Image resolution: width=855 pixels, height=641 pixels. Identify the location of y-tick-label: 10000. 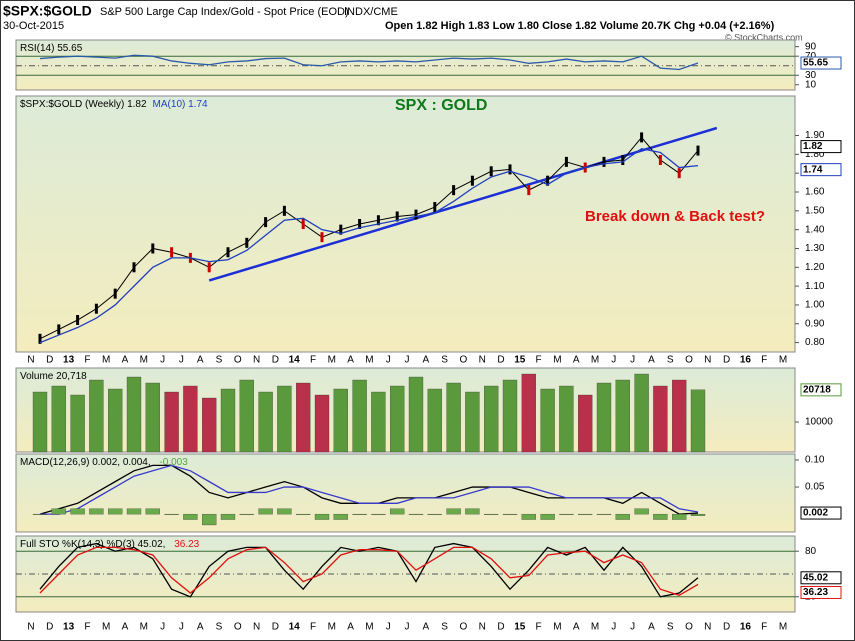
(819, 422).